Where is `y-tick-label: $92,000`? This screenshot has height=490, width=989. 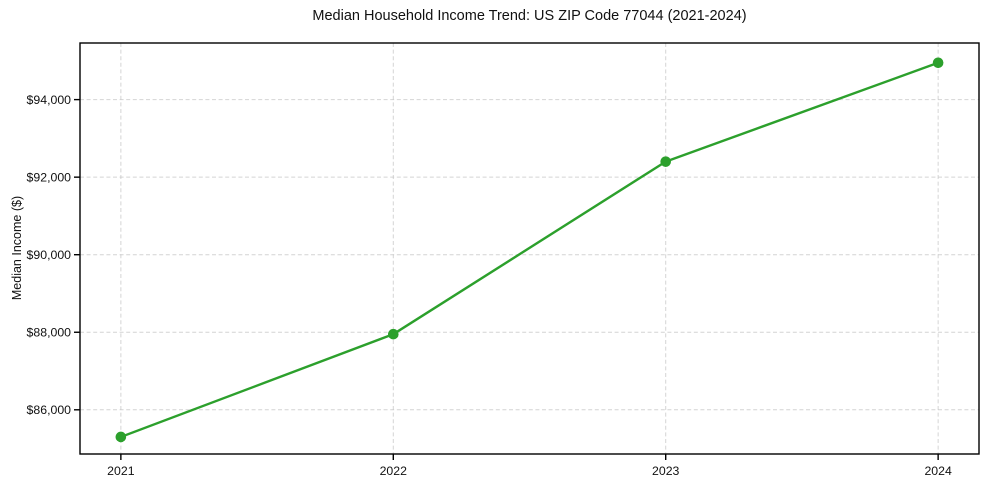 y-tick-label: $92,000 is located at coordinates (49, 177).